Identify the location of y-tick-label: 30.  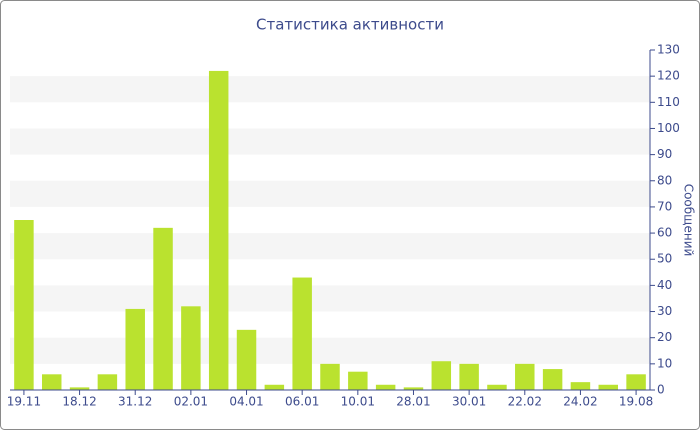
(664, 311).